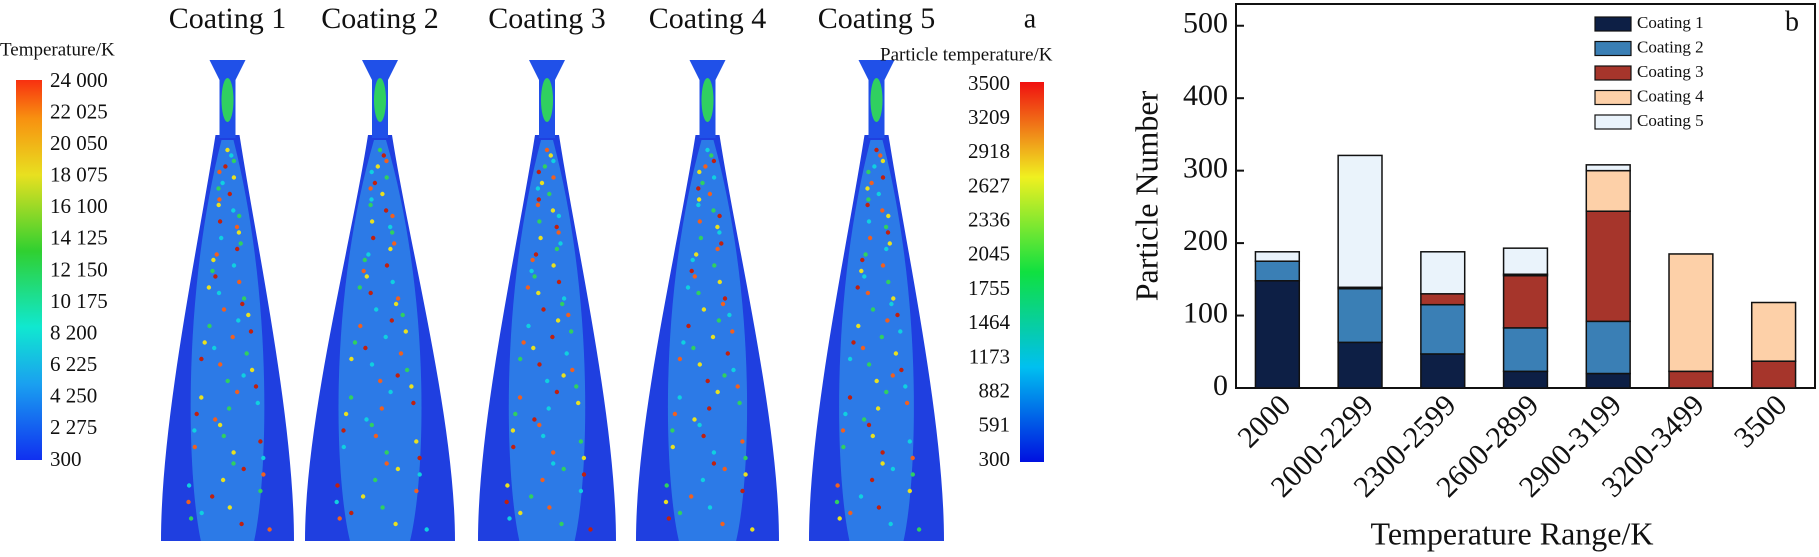  I want to click on panel-label: a, so click(1030, 18).